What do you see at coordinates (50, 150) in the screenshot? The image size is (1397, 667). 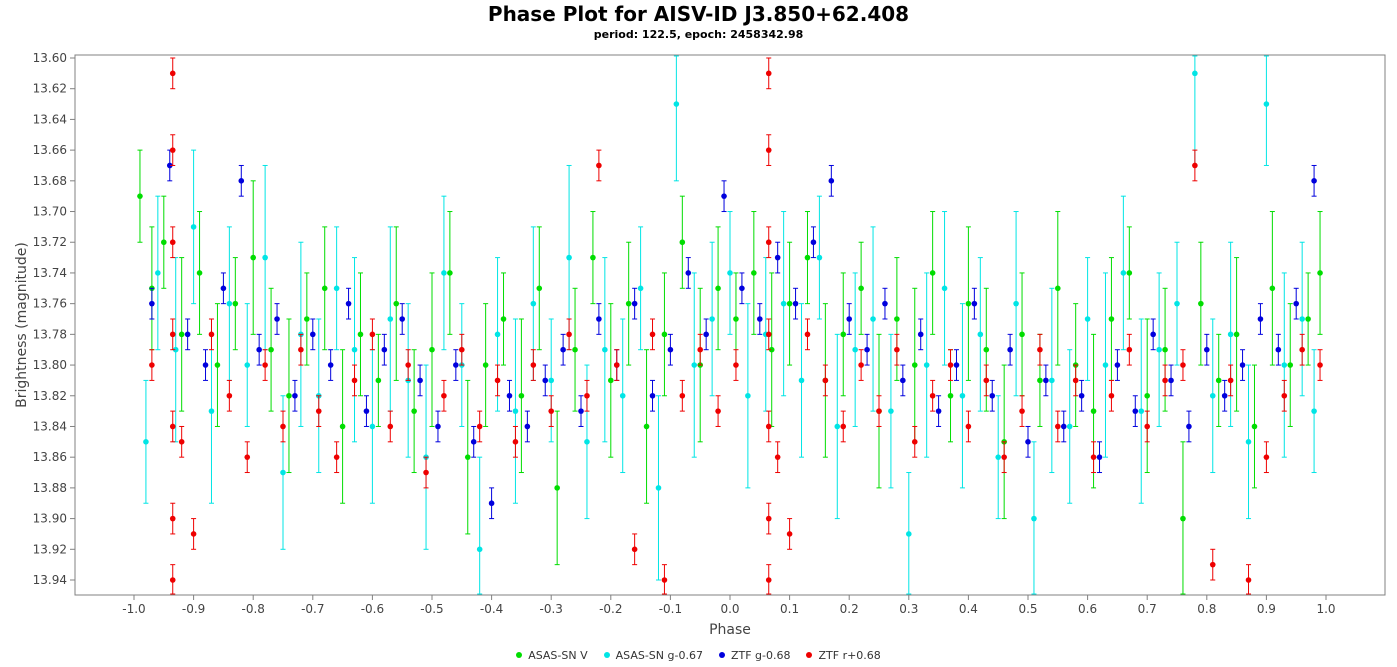 I see `y-tick-label: 13.66` at bounding box center [50, 150].